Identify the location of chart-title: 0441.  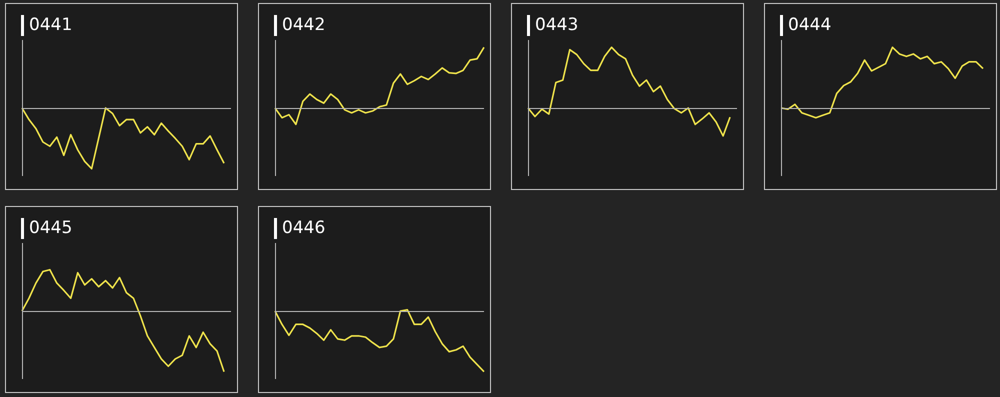
(50, 25).